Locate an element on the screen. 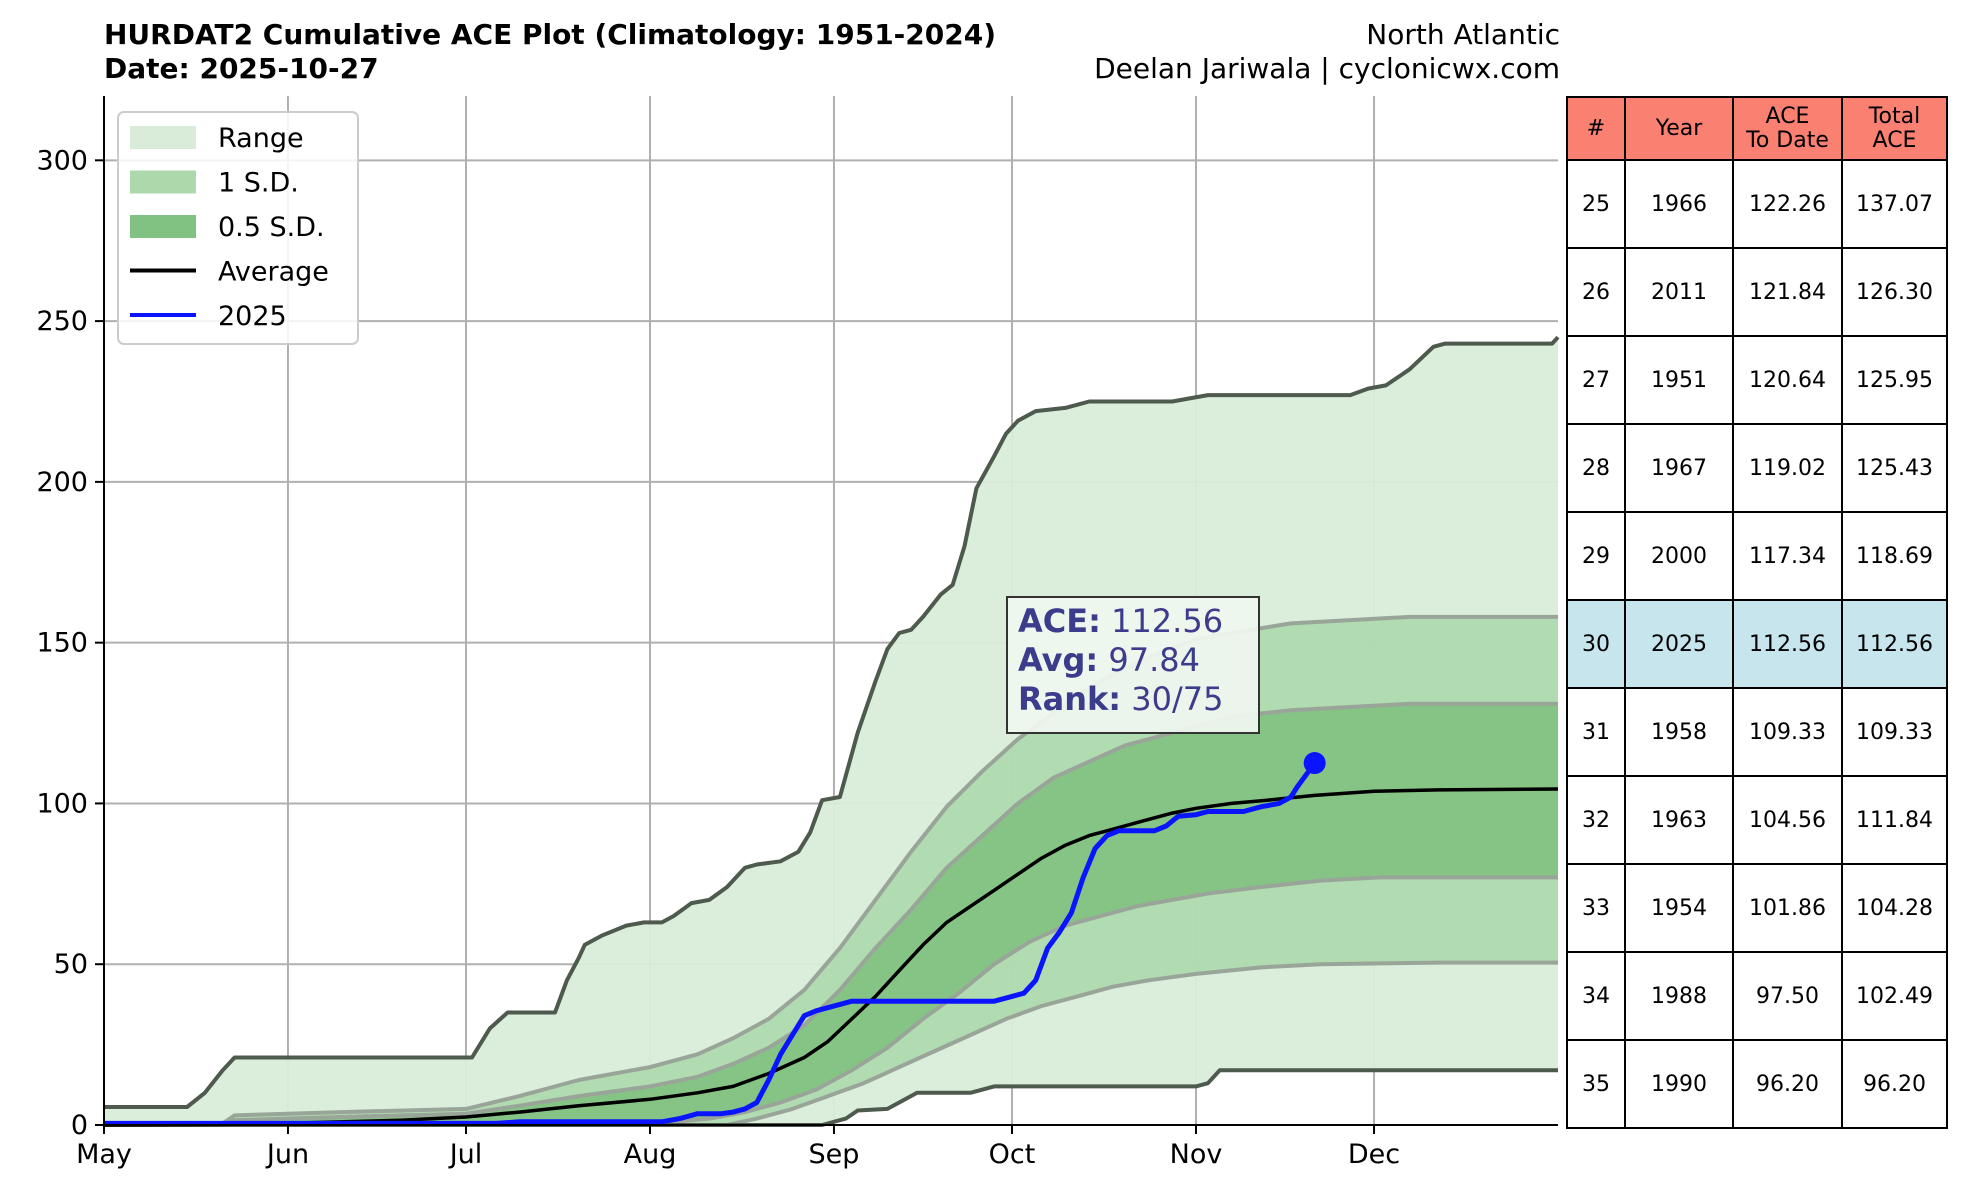 Image resolution: width=1967 pixels, height=1195 pixels. table-row: 30 2025 112.56 112.56 is located at coordinates (1757, 644).